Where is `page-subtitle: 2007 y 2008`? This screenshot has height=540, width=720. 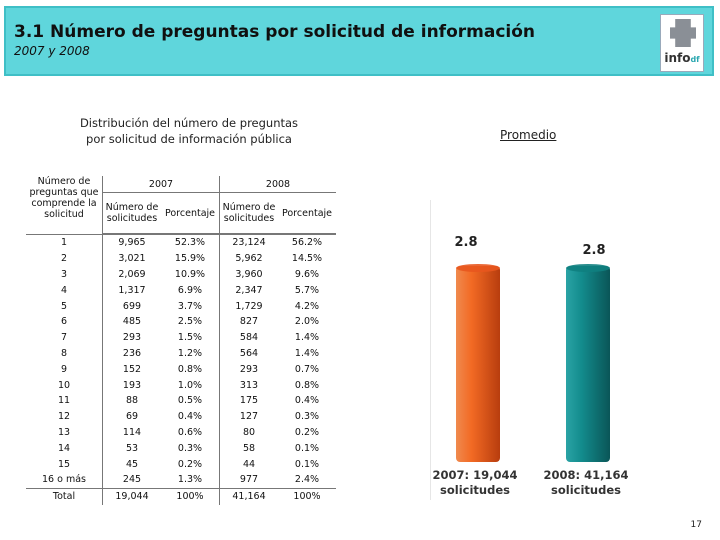
page-subtitle: 2007 y 2008 is located at coordinates (52, 51).